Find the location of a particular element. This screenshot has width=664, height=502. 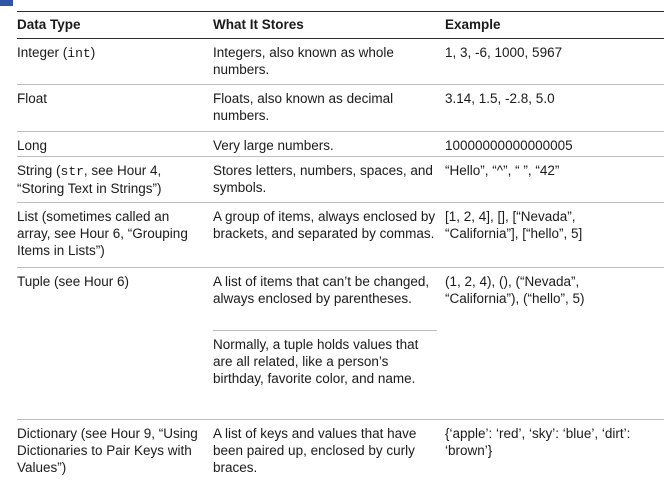

stores-cell: Floats, also known as decimal numbers. is located at coordinates (303, 107).